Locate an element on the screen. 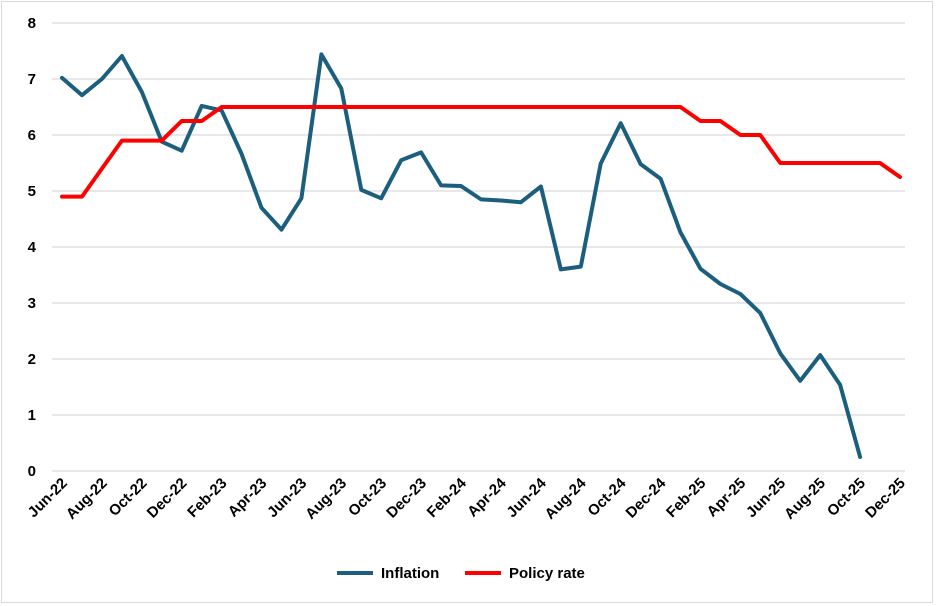  y-tick-label: 4 is located at coordinates (32, 247).